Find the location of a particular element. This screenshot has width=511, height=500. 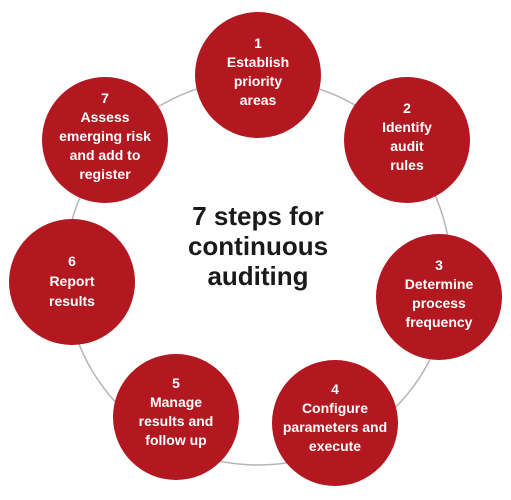

step-2-line-1: Identify is located at coordinates (407, 127).